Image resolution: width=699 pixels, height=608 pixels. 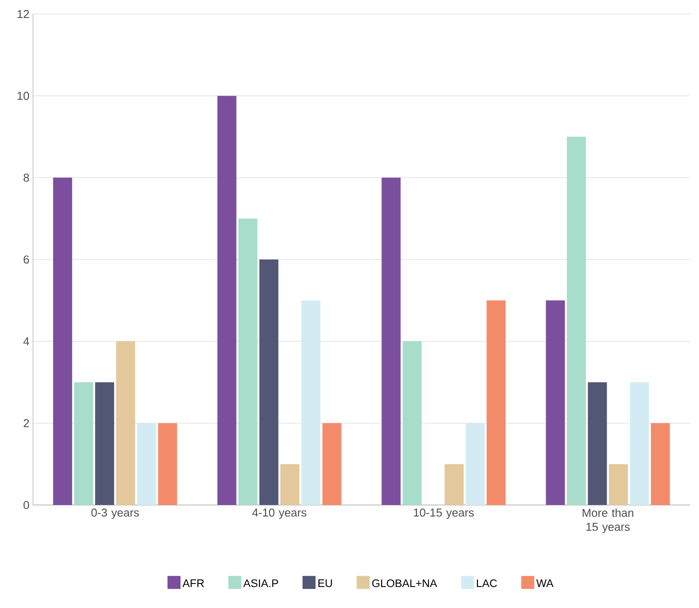 What do you see at coordinates (260, 583) in the screenshot?
I see `legend-label: ASIA.P` at bounding box center [260, 583].